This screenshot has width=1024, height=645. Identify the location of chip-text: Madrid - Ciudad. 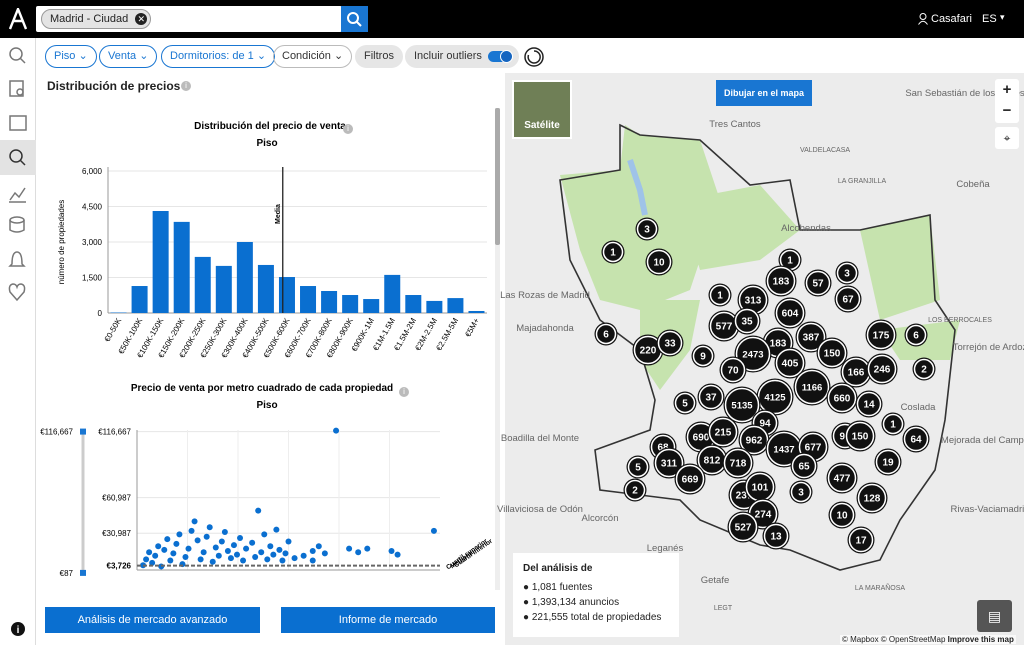
(89, 19).